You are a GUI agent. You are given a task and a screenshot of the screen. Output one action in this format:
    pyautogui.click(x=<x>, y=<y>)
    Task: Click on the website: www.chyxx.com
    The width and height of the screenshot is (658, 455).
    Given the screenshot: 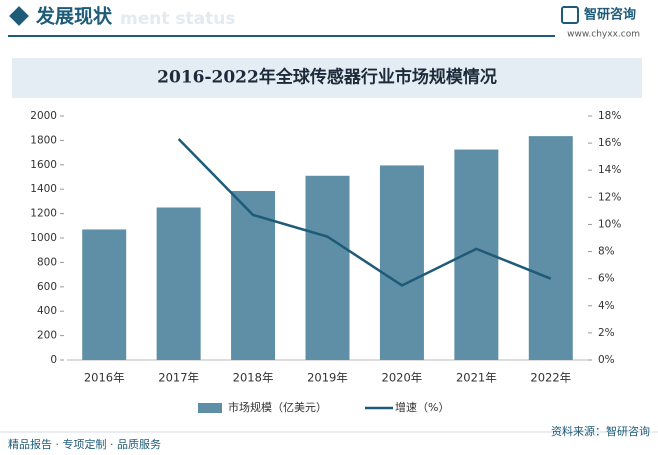 What is the action you would take?
    pyautogui.click(x=603, y=35)
    